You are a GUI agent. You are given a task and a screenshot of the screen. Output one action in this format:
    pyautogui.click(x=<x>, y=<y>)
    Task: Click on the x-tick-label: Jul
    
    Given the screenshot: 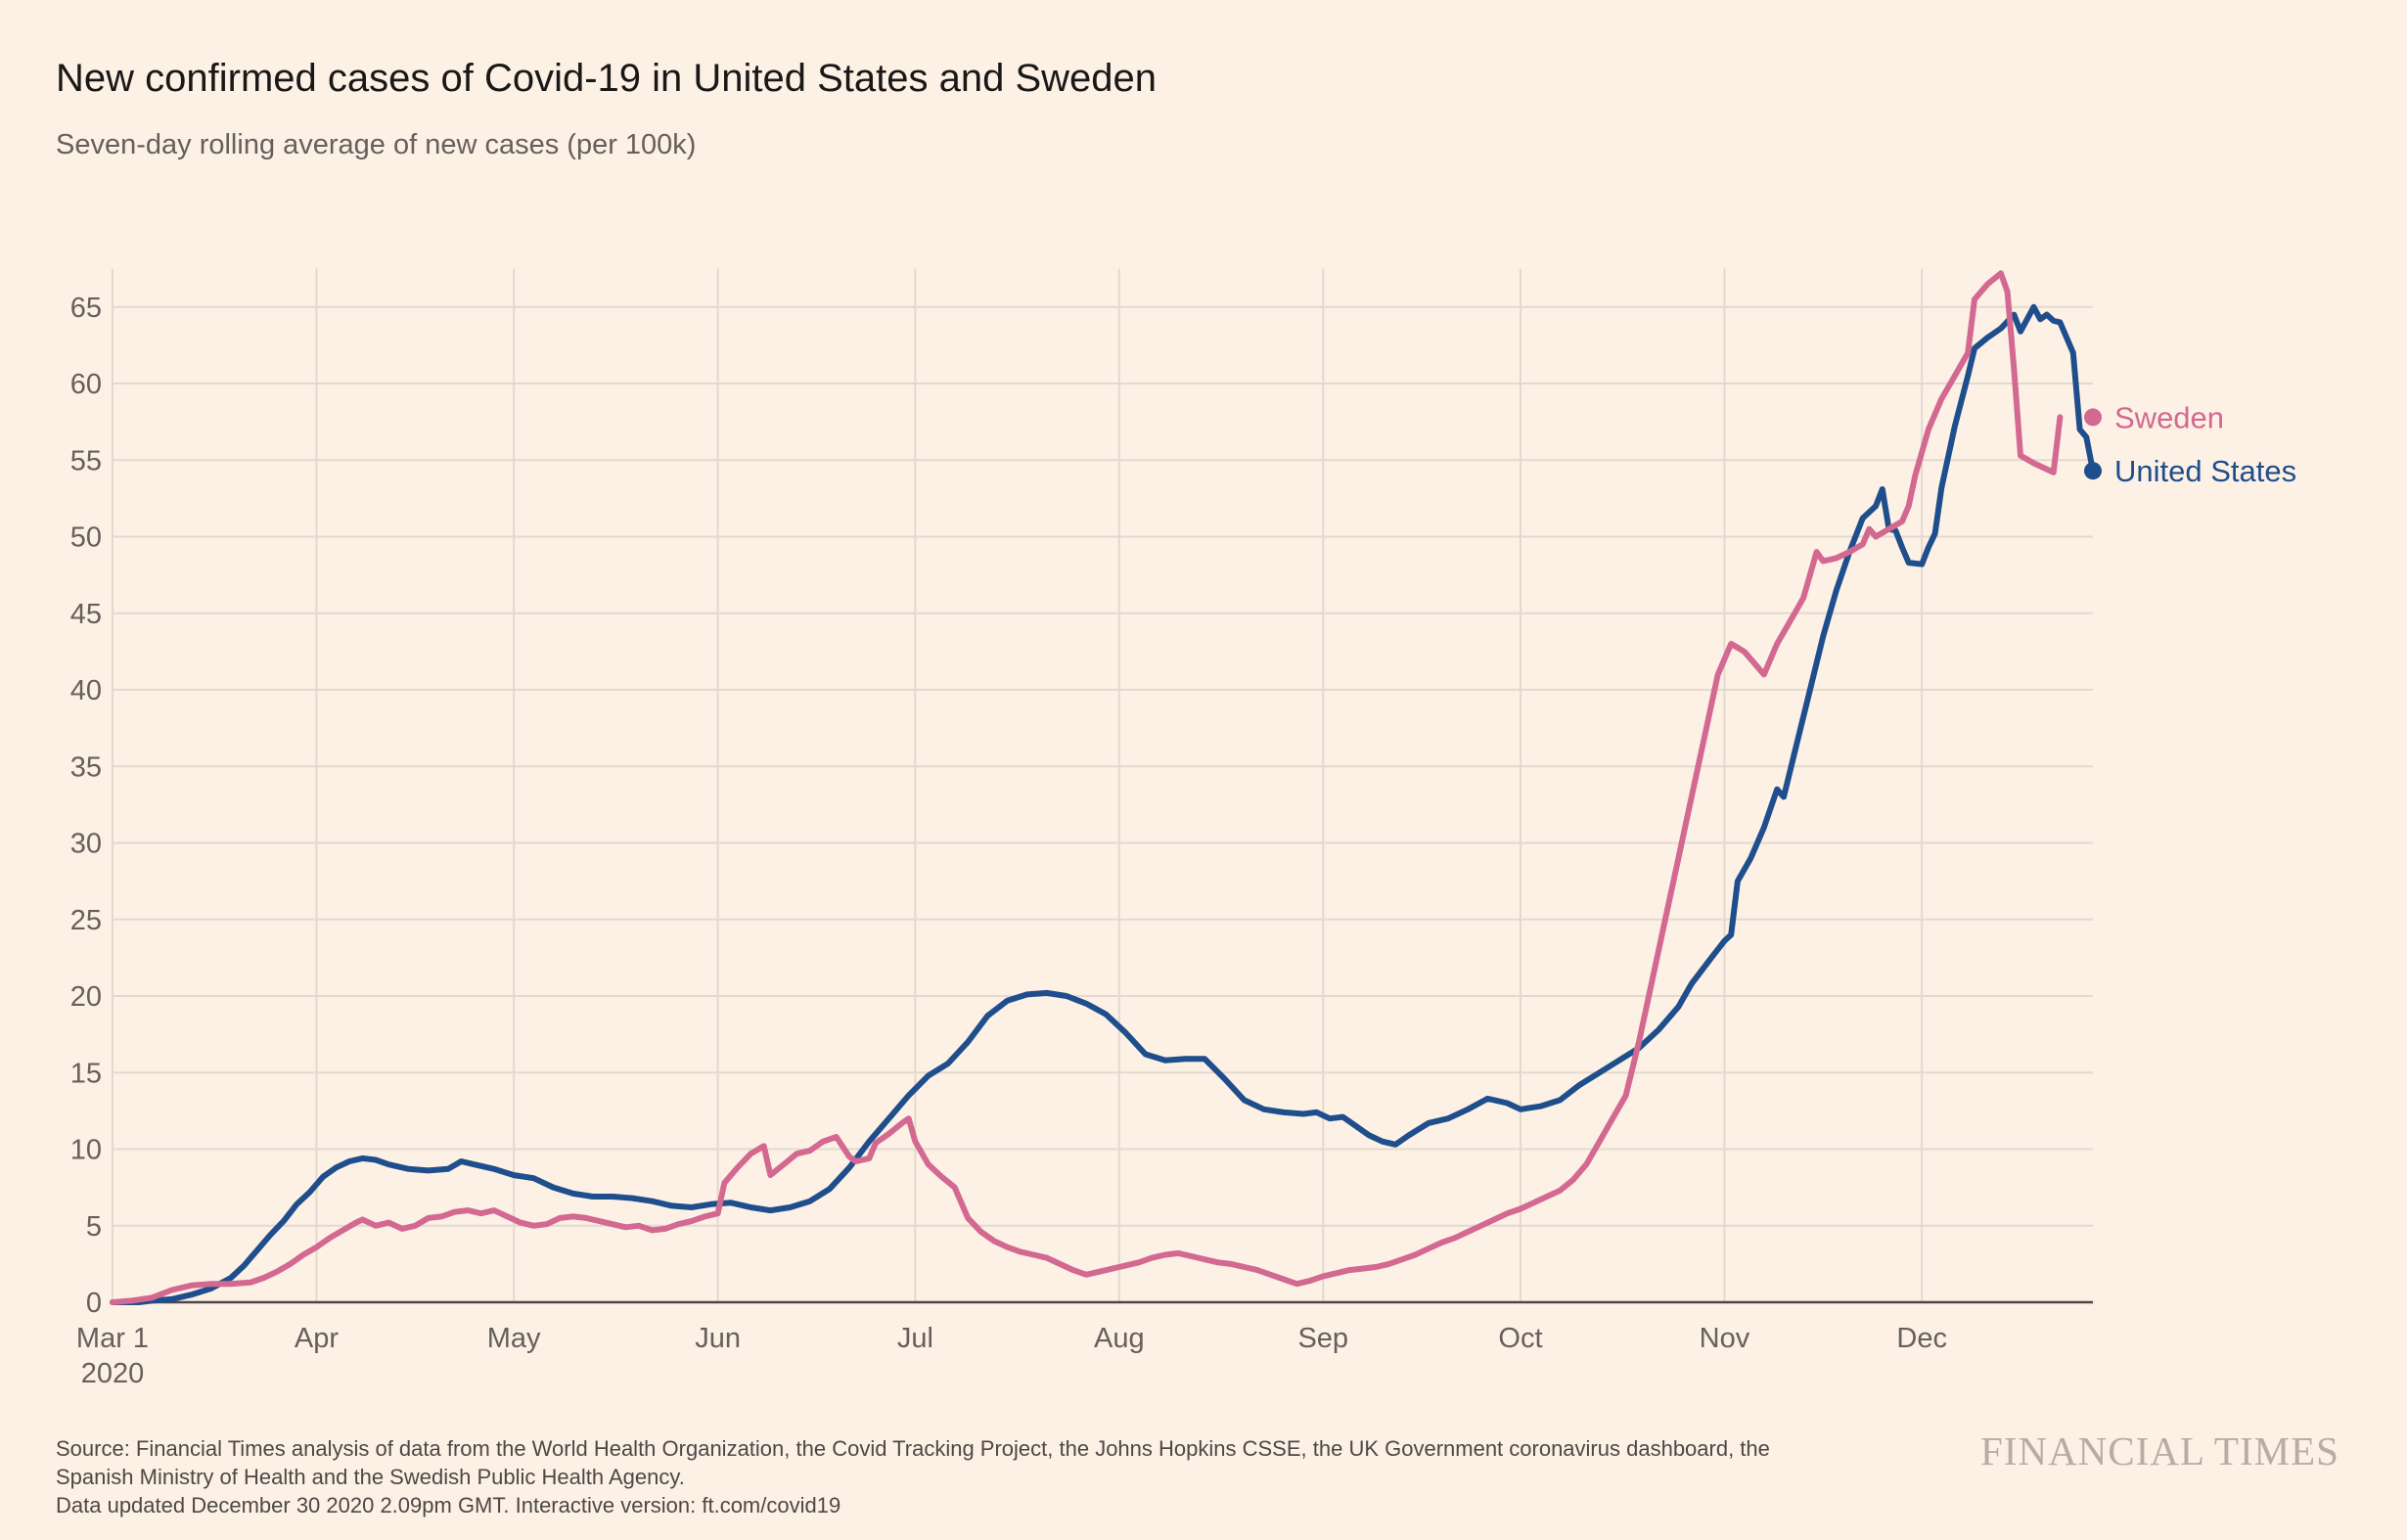 What is the action you would take?
    pyautogui.click(x=915, y=1338)
    